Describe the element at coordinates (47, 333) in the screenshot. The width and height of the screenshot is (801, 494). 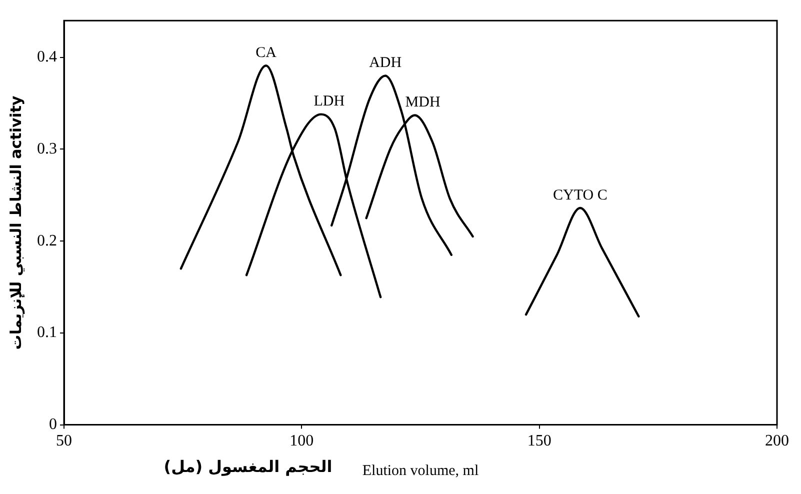
I see `y-tick-label: 0.1` at that location.